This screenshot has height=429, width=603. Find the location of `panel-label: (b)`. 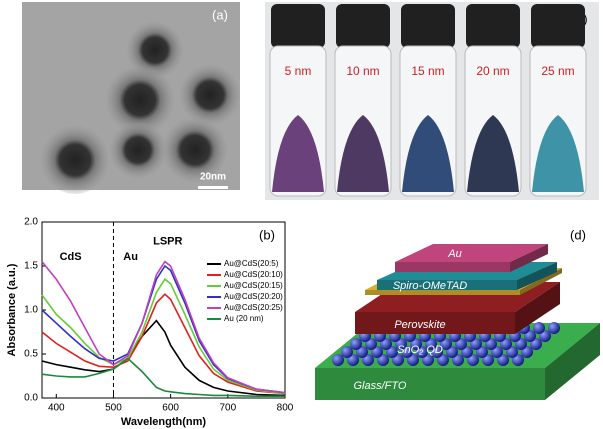

panel-label: (b) is located at coordinates (267, 234).